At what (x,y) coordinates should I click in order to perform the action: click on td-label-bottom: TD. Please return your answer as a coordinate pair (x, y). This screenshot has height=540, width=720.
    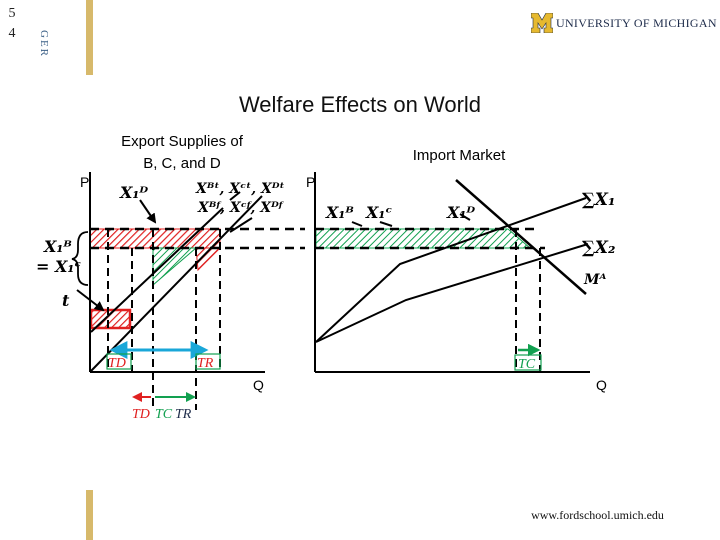
    Looking at the image, I should click on (141, 414).